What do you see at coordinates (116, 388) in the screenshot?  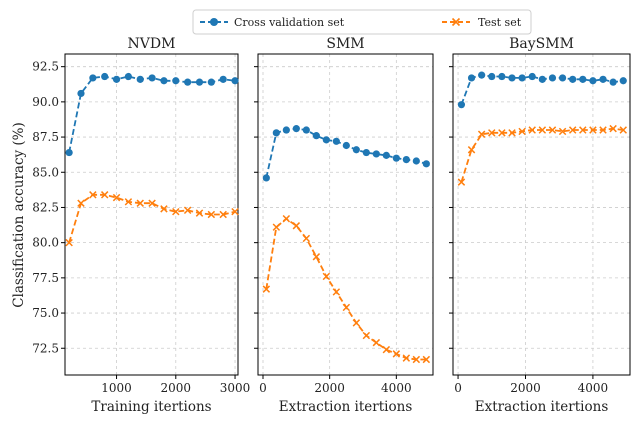 I see `x-tick-label: 1000` at bounding box center [116, 388].